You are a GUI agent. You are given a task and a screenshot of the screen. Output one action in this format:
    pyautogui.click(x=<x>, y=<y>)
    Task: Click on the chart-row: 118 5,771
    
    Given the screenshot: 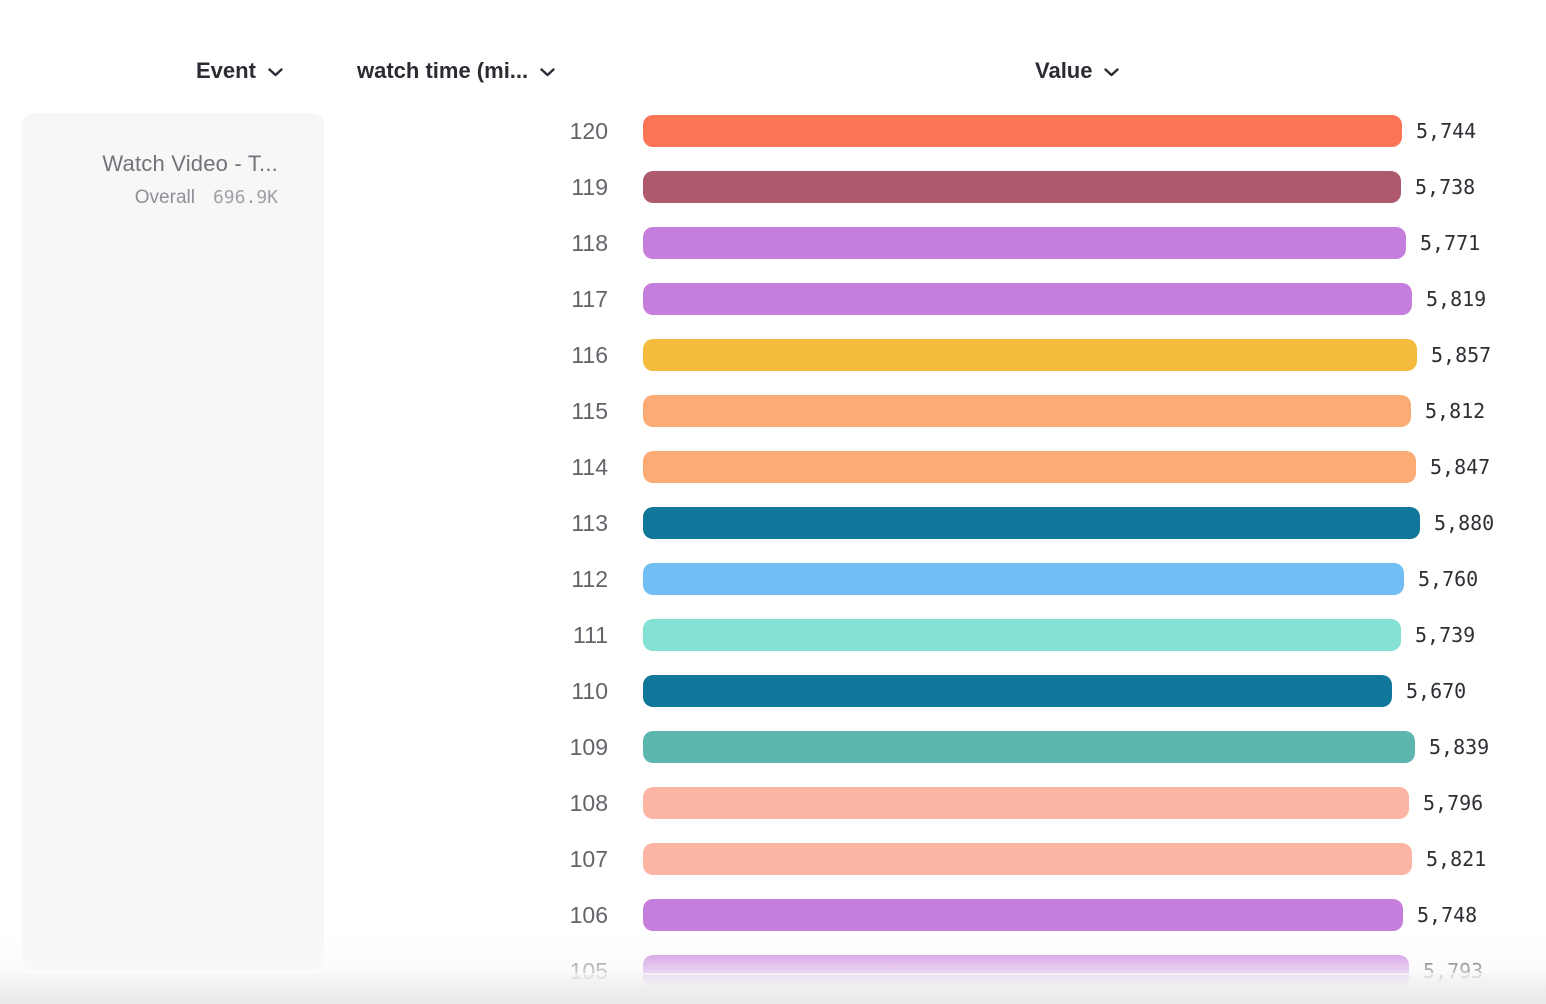 What is the action you would take?
    pyautogui.click(x=773, y=243)
    